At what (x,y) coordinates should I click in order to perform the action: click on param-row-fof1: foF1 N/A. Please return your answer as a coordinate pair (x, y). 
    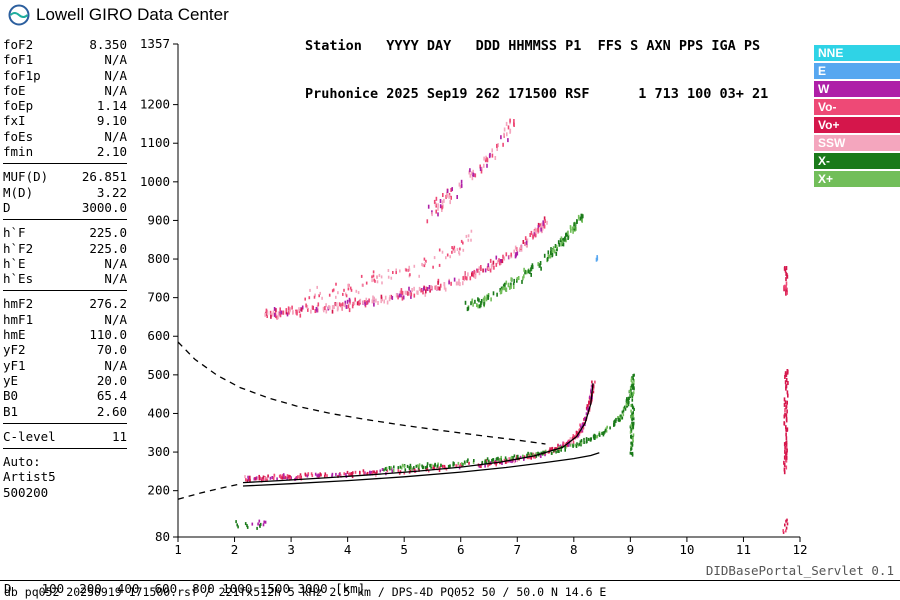
    Looking at the image, I should click on (65, 59).